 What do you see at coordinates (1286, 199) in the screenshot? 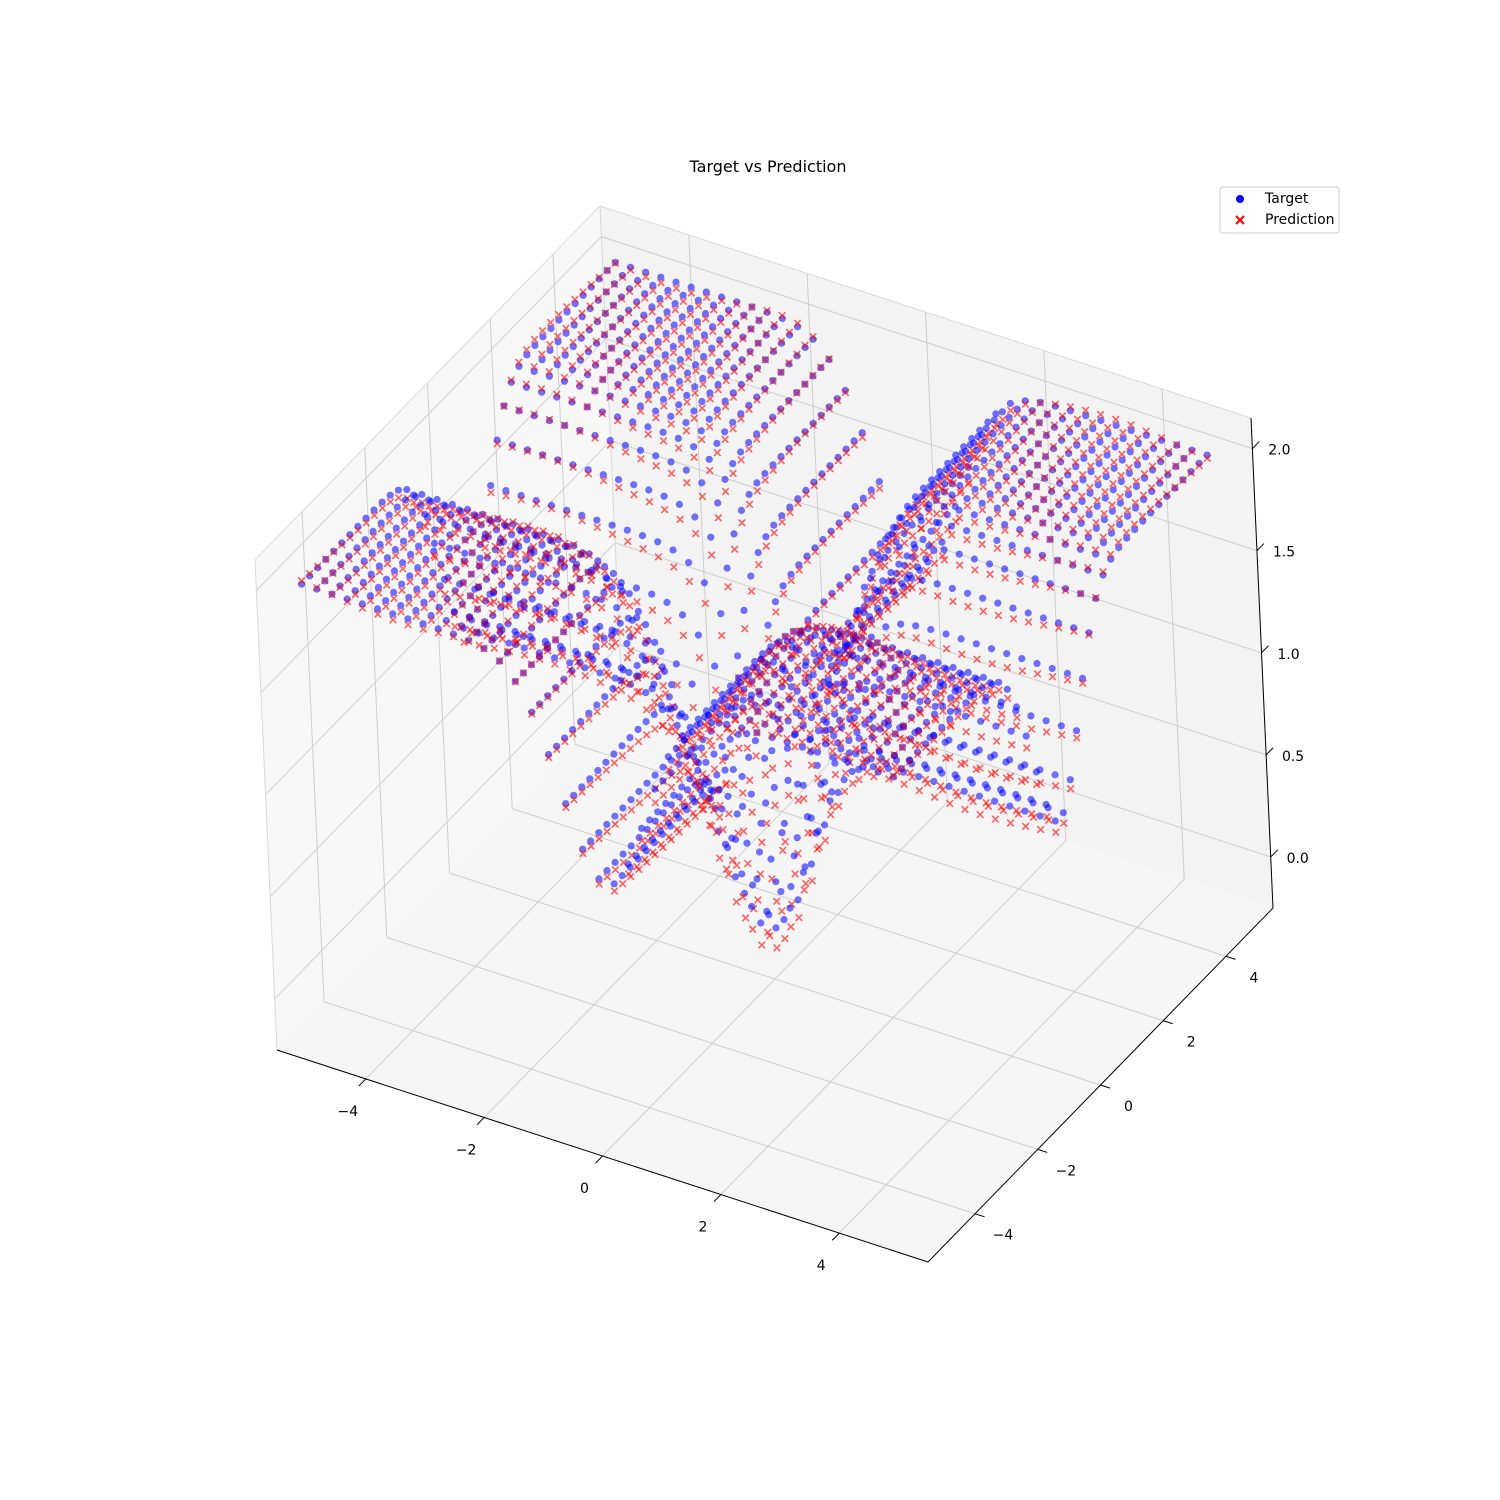
I see `legend-label-target: Target` at bounding box center [1286, 199].